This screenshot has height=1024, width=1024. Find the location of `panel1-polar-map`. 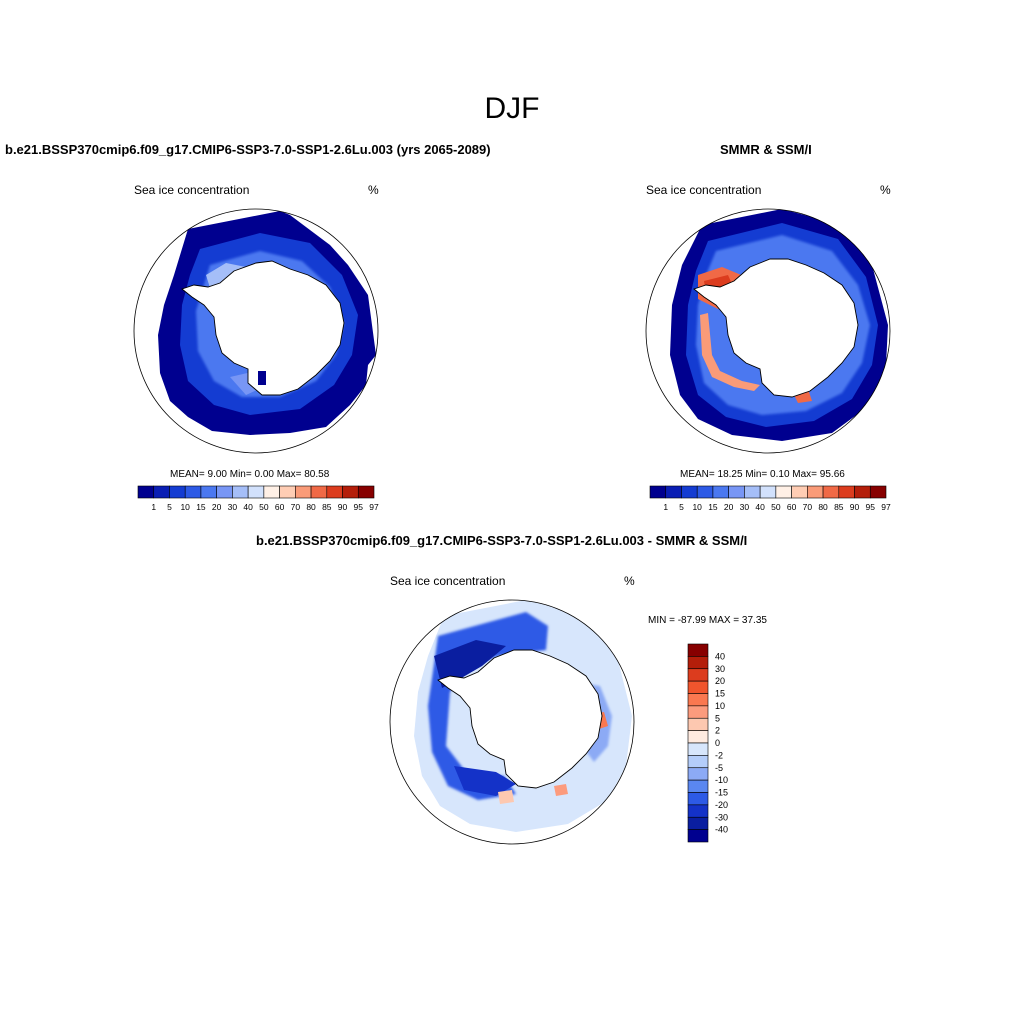

panel1-polar-map is located at coordinates (256, 331).